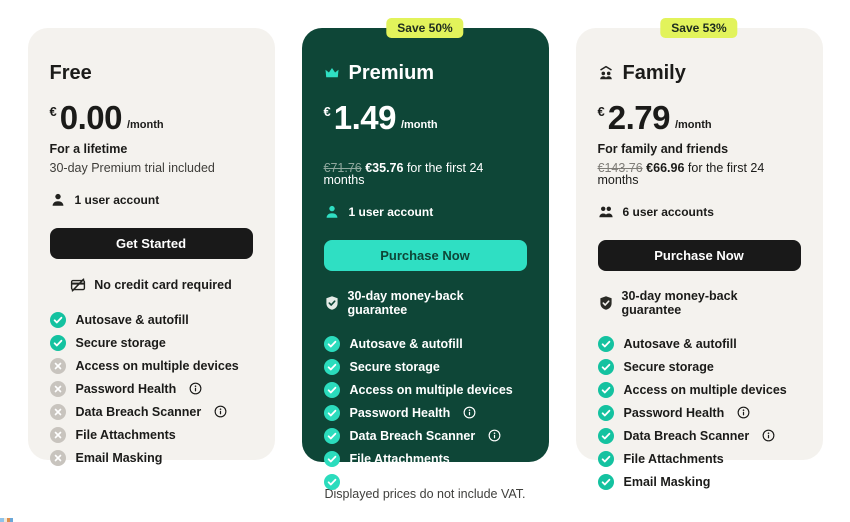 Image resolution: width=850 pixels, height=522 pixels. What do you see at coordinates (151, 118) in the screenshot?
I see `price: € 0.00 /month` at bounding box center [151, 118].